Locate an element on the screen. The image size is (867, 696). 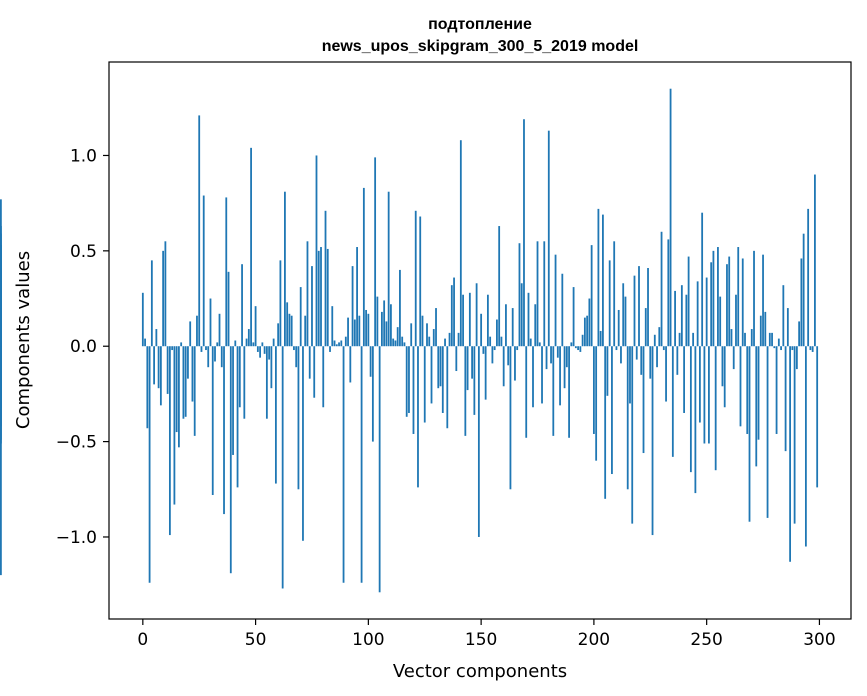
chart-title-line-1: подтопление is located at coordinates (480, 24).